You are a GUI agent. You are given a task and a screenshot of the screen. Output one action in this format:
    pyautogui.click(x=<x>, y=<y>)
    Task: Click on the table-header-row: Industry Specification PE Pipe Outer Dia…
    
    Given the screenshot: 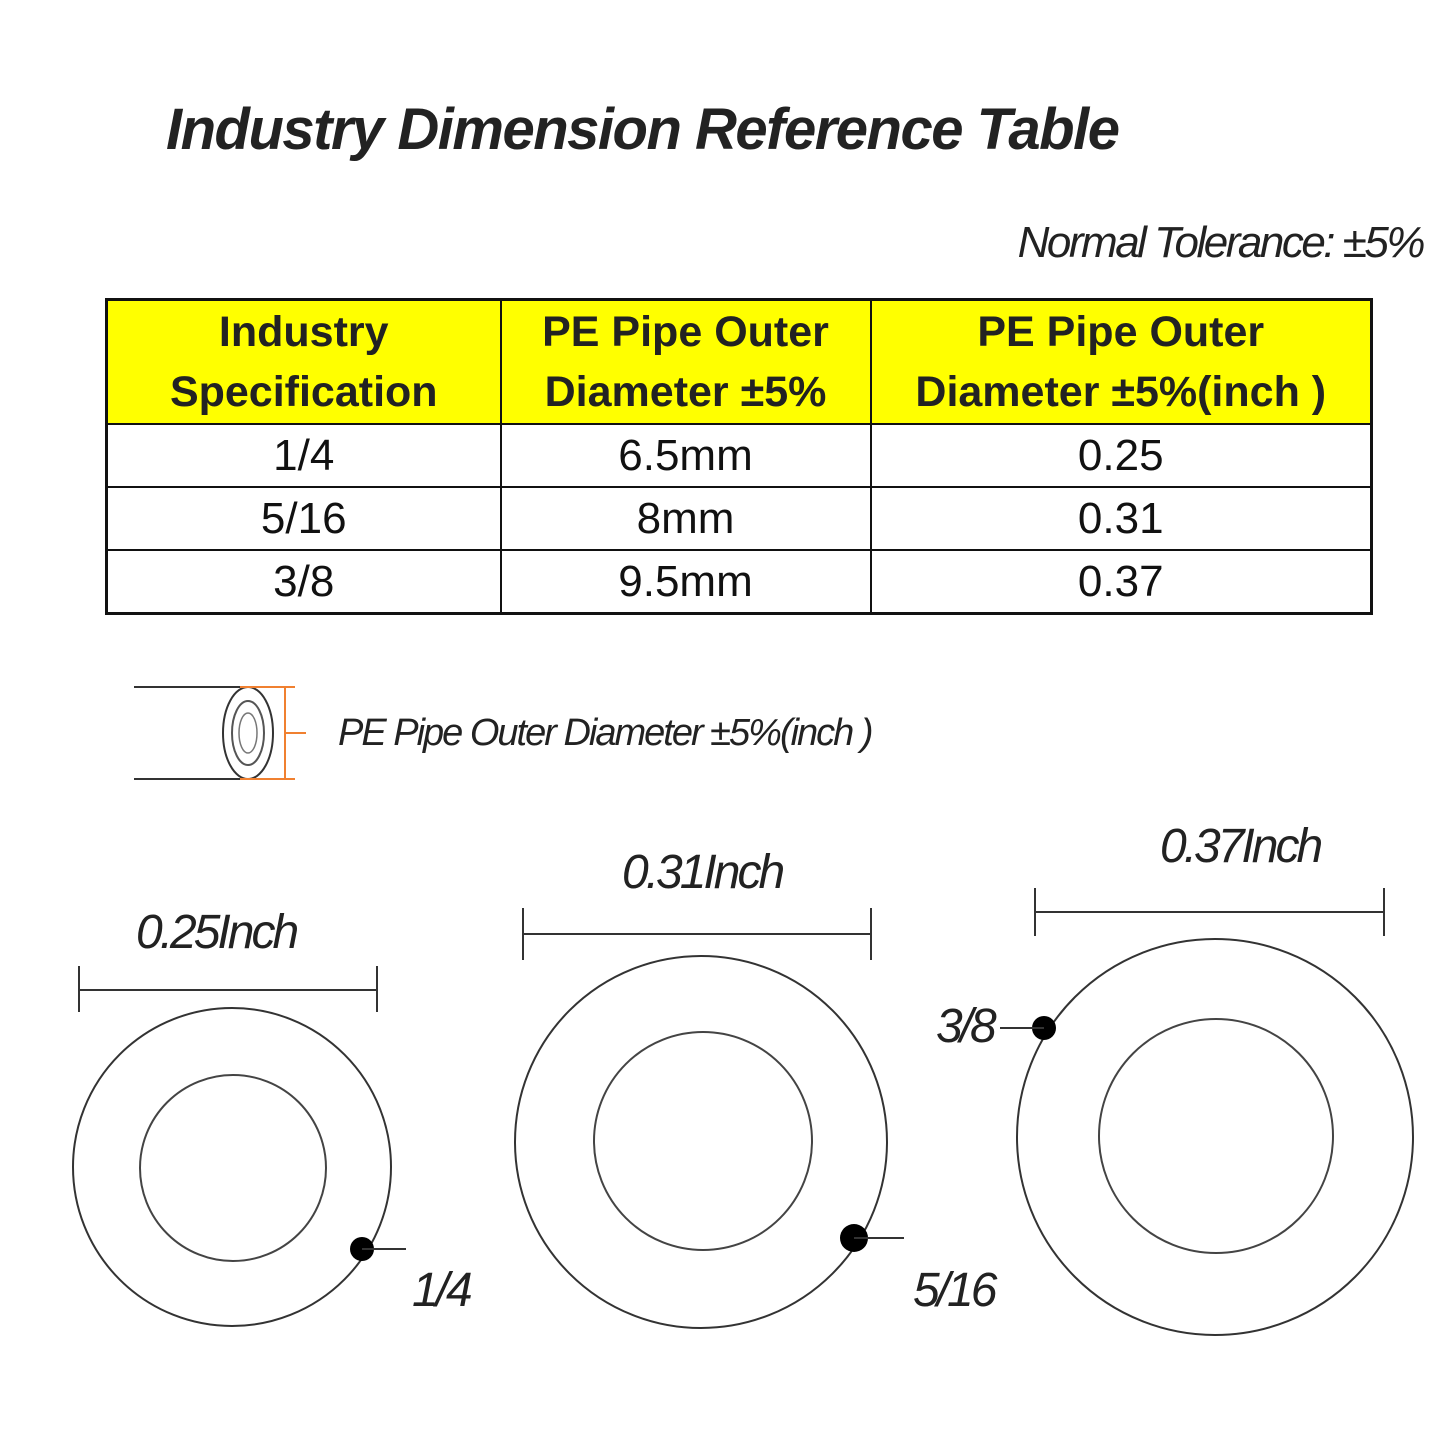 What is the action you would take?
    pyautogui.click(x=739, y=361)
    